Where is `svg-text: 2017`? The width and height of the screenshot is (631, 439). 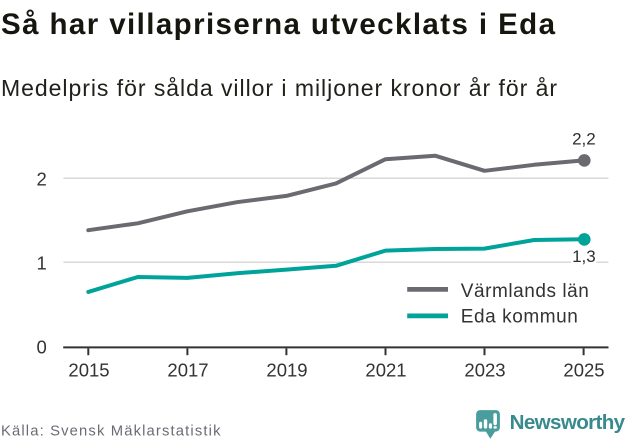
svg-text: 2017 is located at coordinates (187, 369).